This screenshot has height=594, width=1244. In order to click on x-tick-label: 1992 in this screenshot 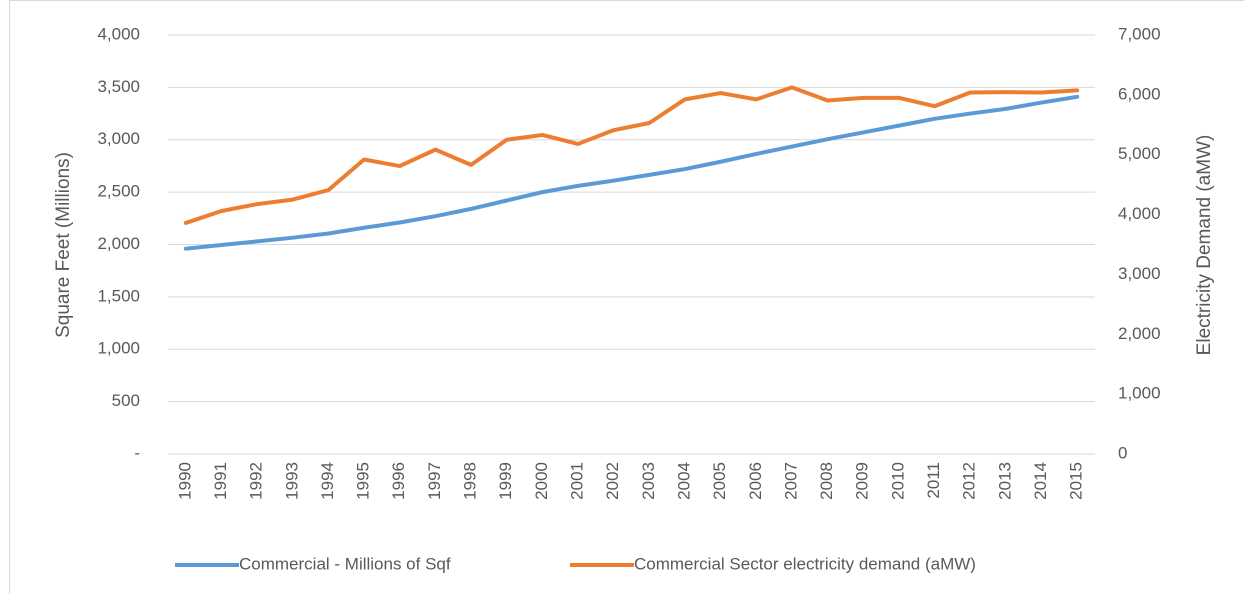, I will do `click(256, 481)`.